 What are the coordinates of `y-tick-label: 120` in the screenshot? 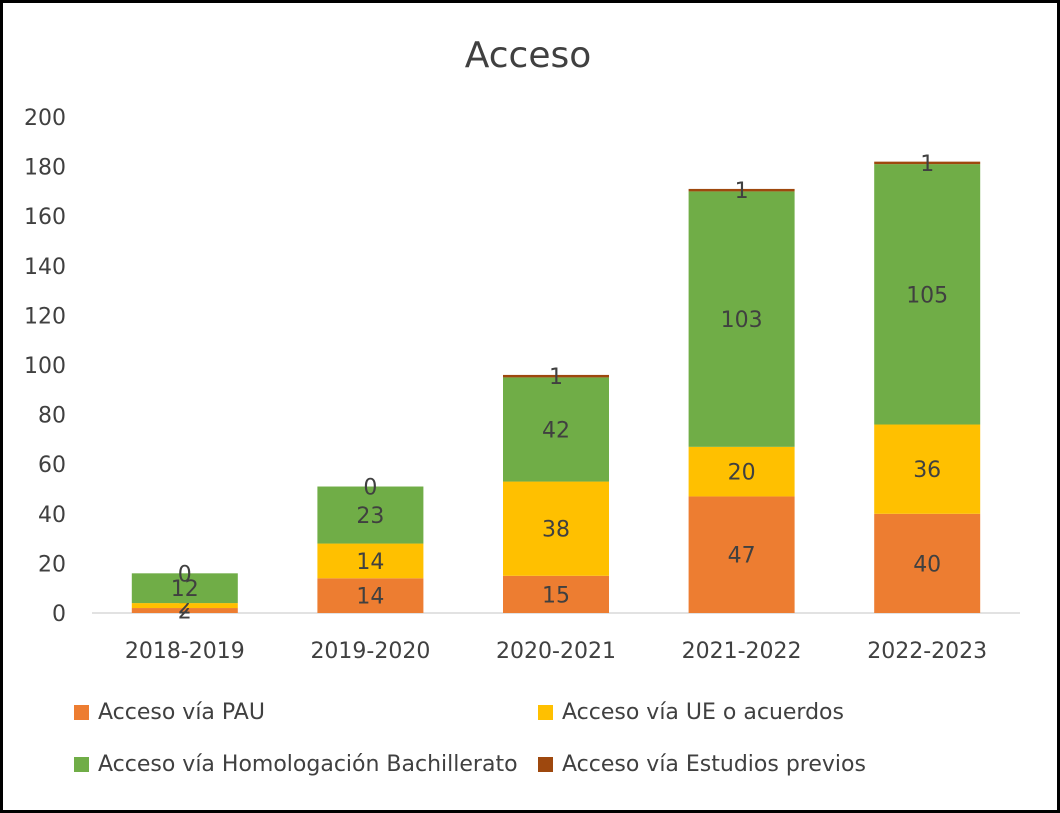 It's located at (45, 316).